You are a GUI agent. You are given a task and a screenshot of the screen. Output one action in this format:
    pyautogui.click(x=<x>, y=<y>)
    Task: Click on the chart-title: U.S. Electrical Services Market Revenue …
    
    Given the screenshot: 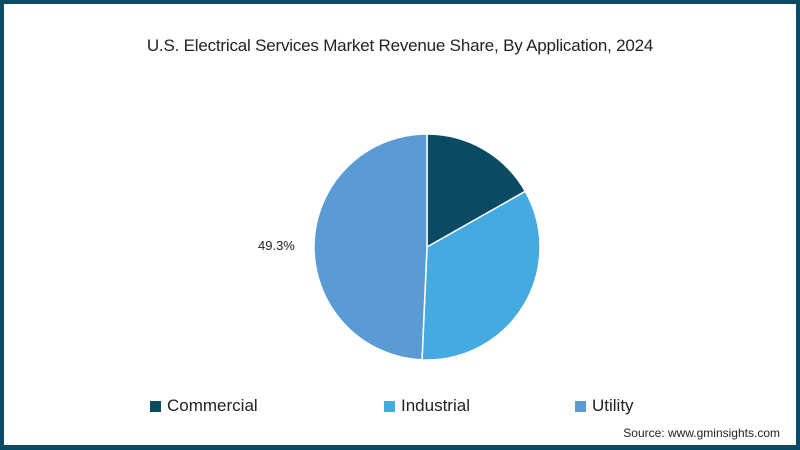 What is the action you would take?
    pyautogui.click(x=400, y=45)
    